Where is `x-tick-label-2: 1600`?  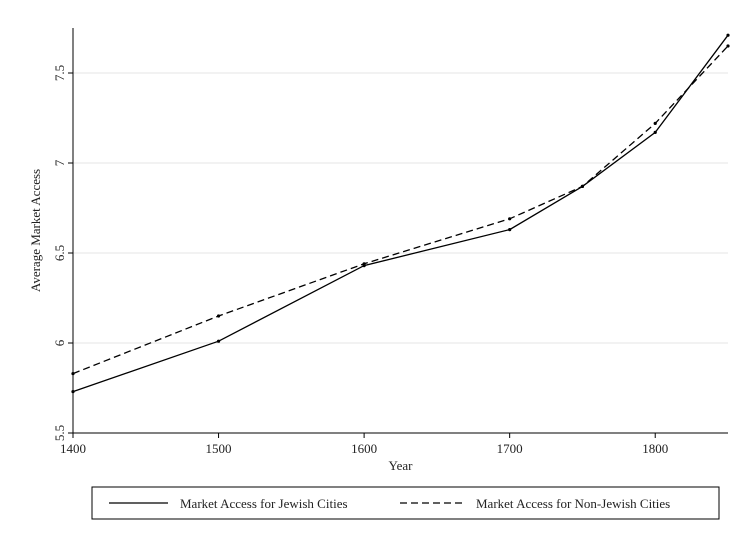 x-tick-label-2: 1600 is located at coordinates (364, 448).